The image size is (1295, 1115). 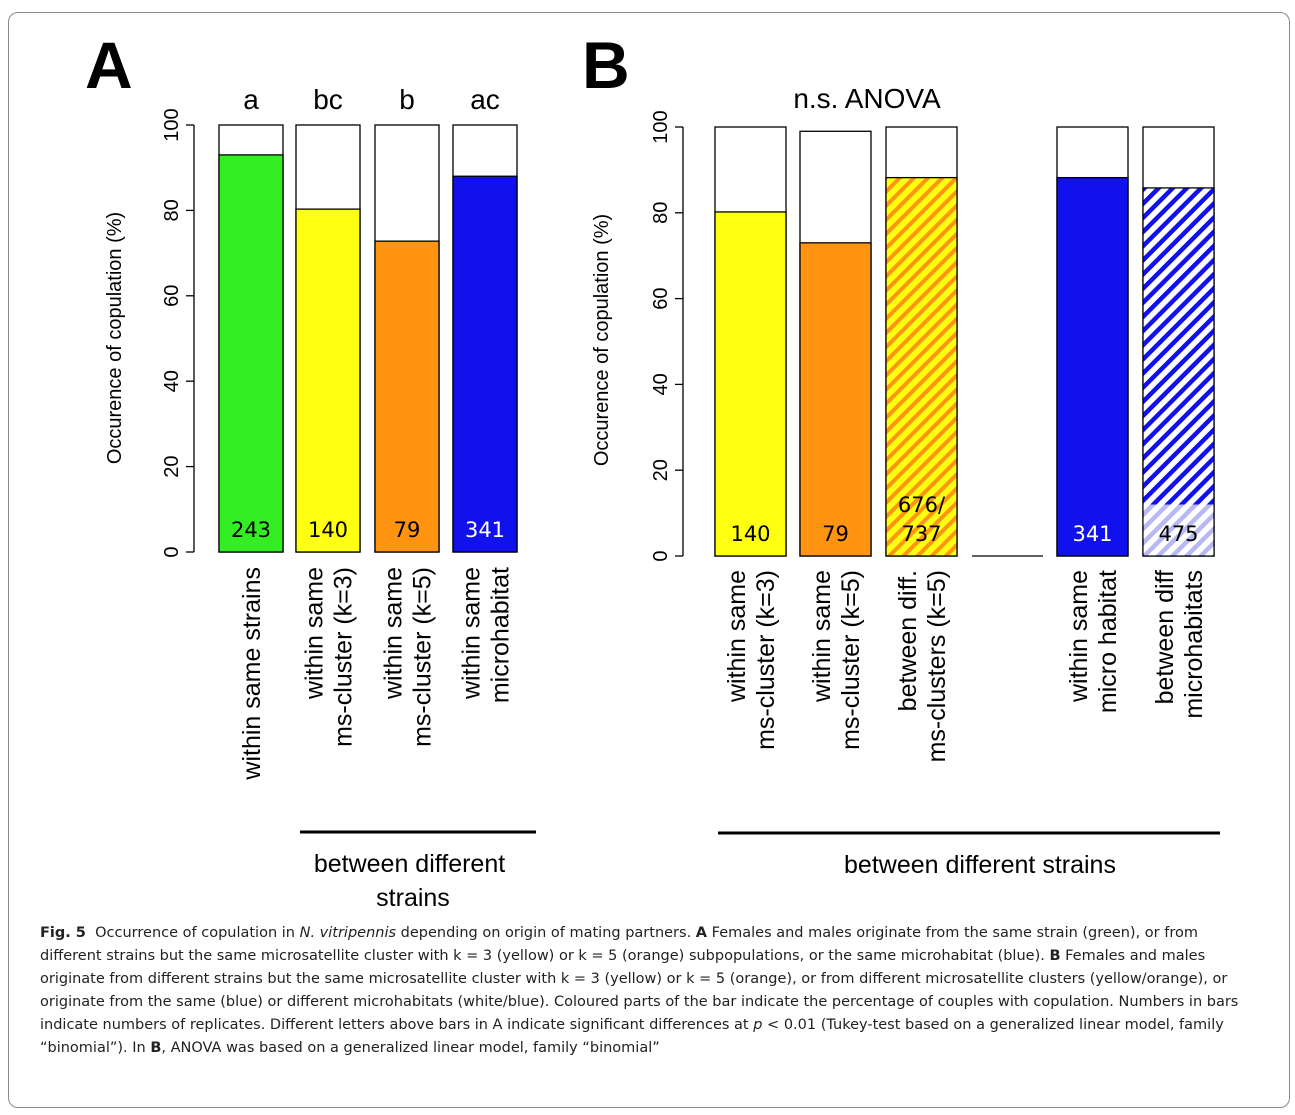 I want to click on panel-B-group-label: between different strains, so click(x=980, y=865).